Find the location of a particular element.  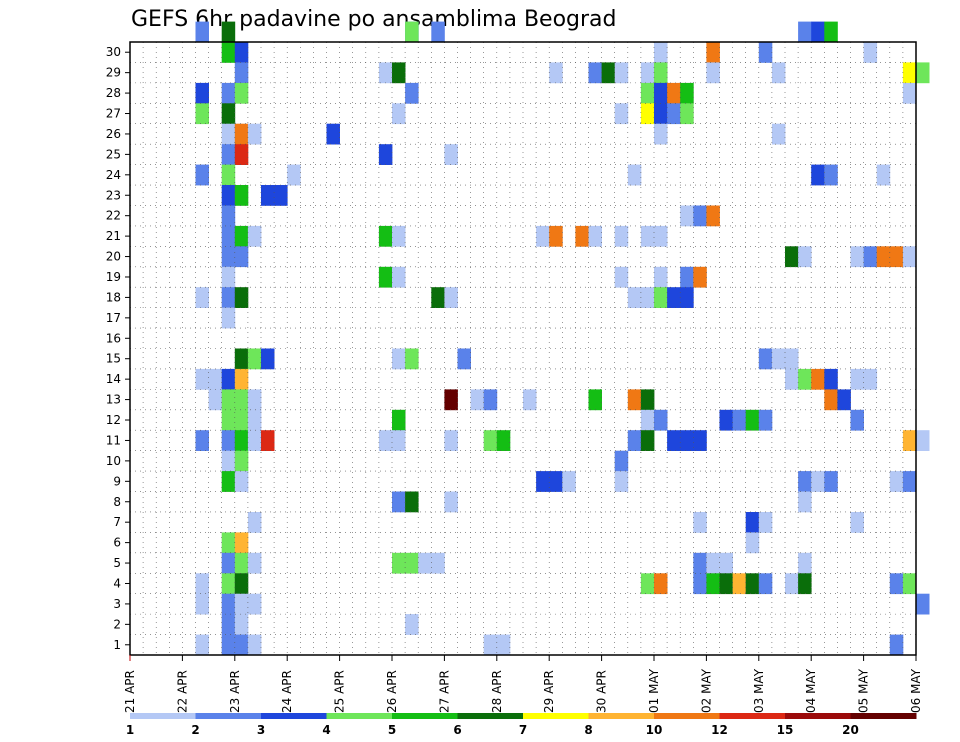

legend-label: 8 is located at coordinates (588, 730).